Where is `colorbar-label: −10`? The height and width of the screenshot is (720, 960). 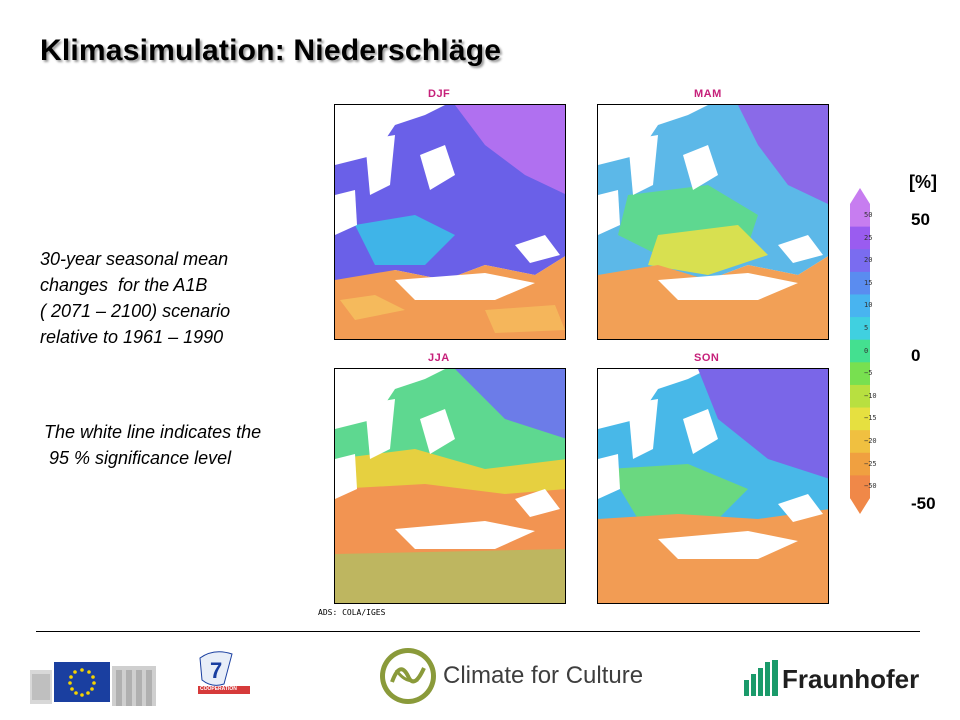
colorbar-label: −10 is located at coordinates (870, 395).